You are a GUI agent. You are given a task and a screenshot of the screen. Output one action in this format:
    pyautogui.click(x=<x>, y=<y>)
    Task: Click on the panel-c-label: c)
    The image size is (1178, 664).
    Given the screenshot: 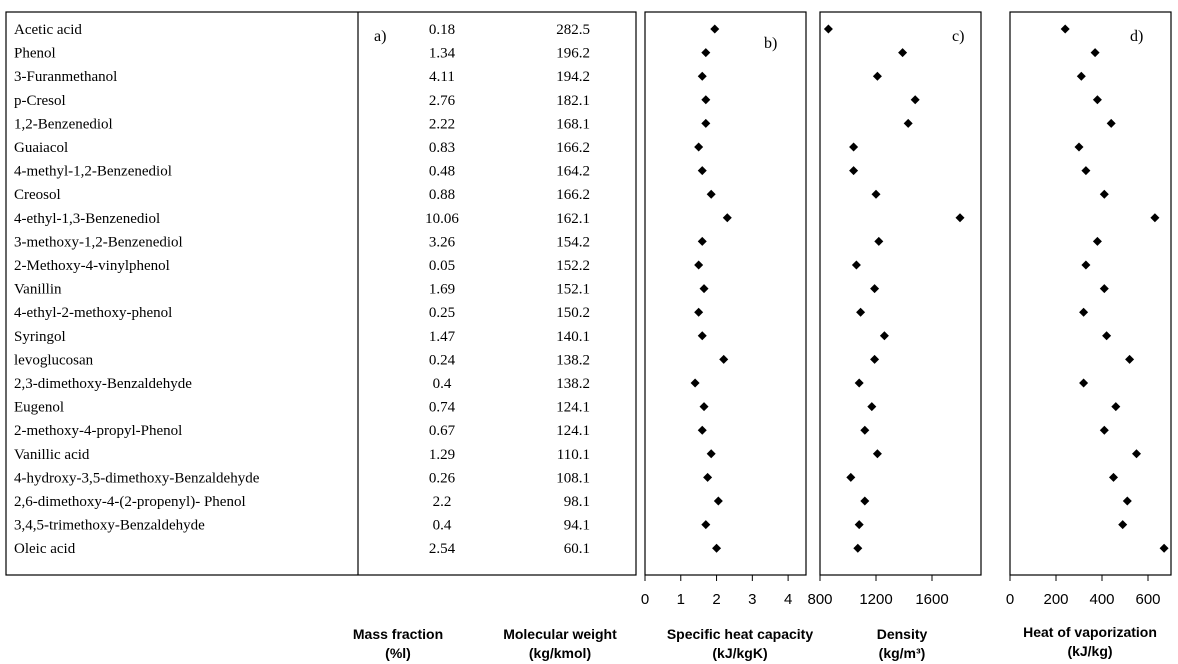 What is the action you would take?
    pyautogui.click(x=958, y=36)
    